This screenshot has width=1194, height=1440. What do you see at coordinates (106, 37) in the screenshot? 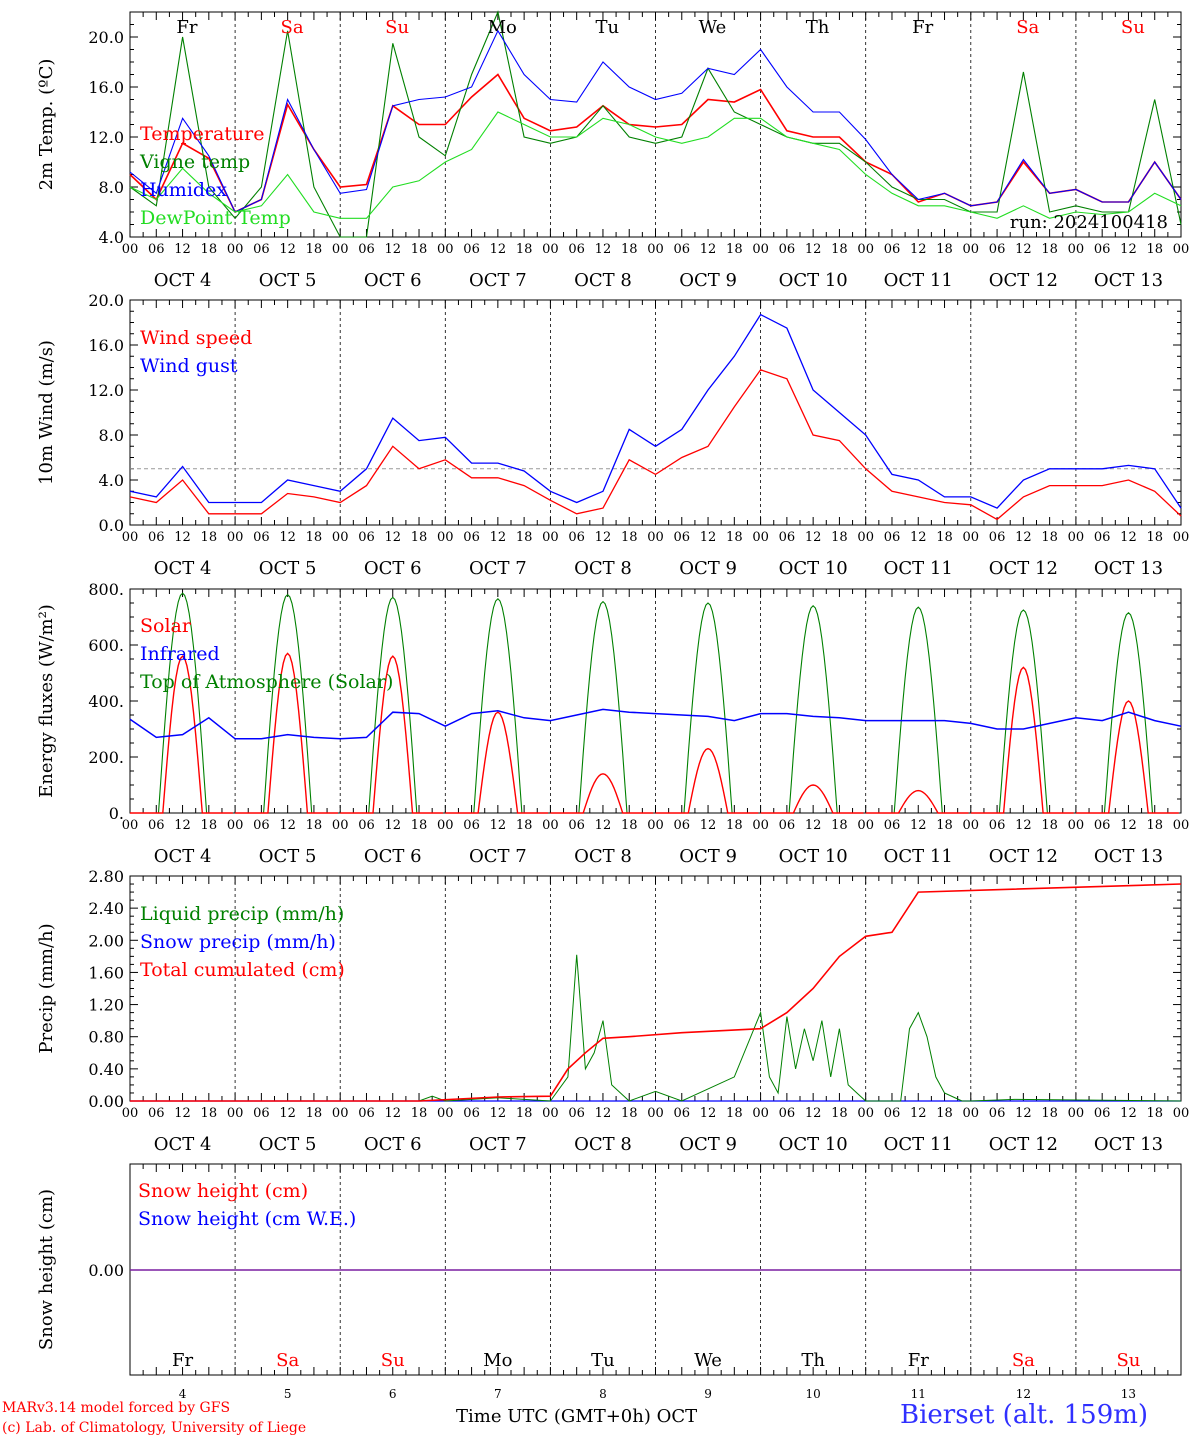
I see `y-tick-label: 20.0` at bounding box center [106, 37].